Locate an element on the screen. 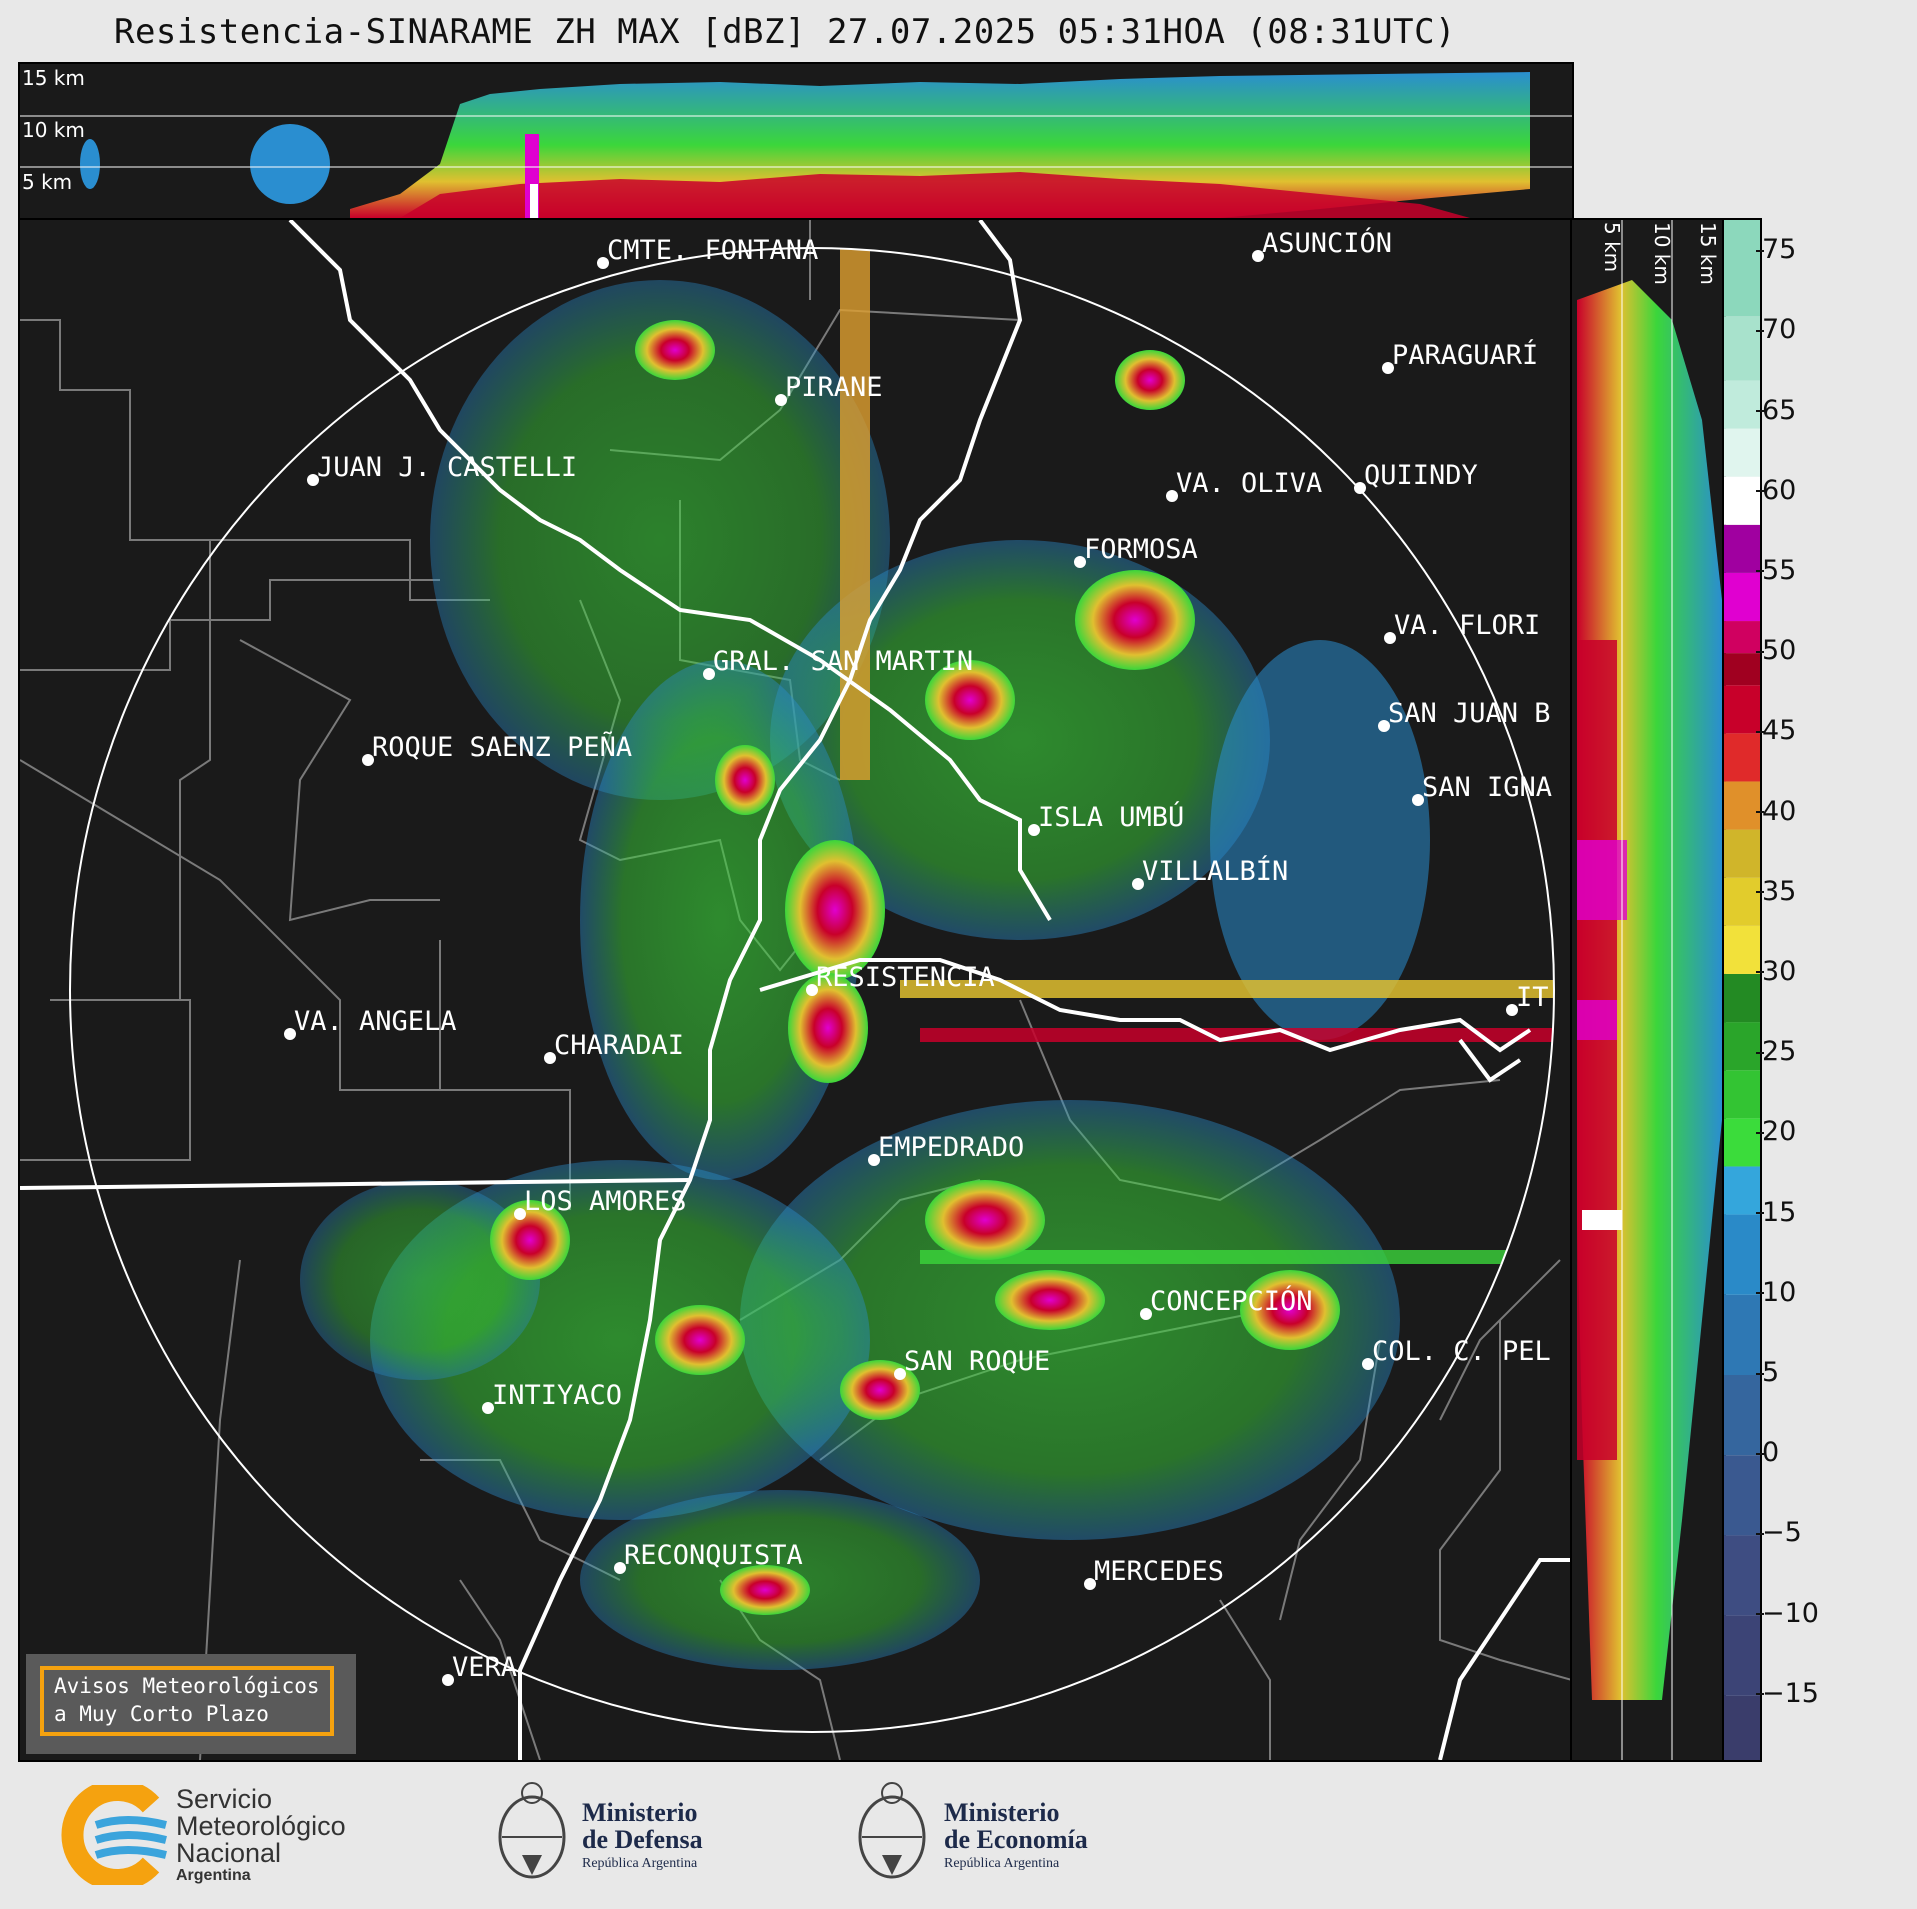  city-label: SAN IGNA is located at coordinates (1487, 787).